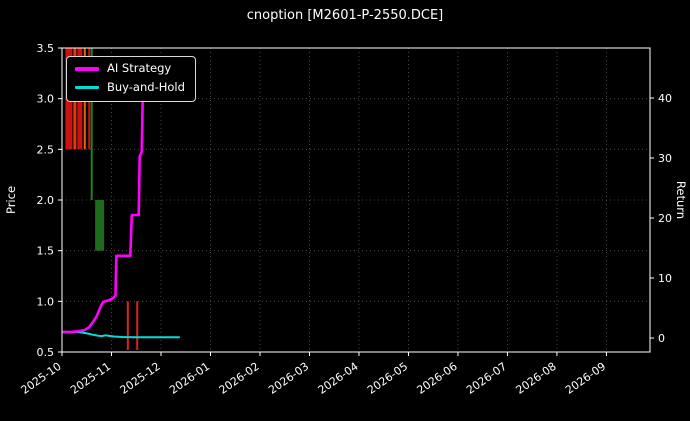 The height and width of the screenshot is (421, 690). I want to click on buy-and-hold-line-swatch, so click(87, 88).